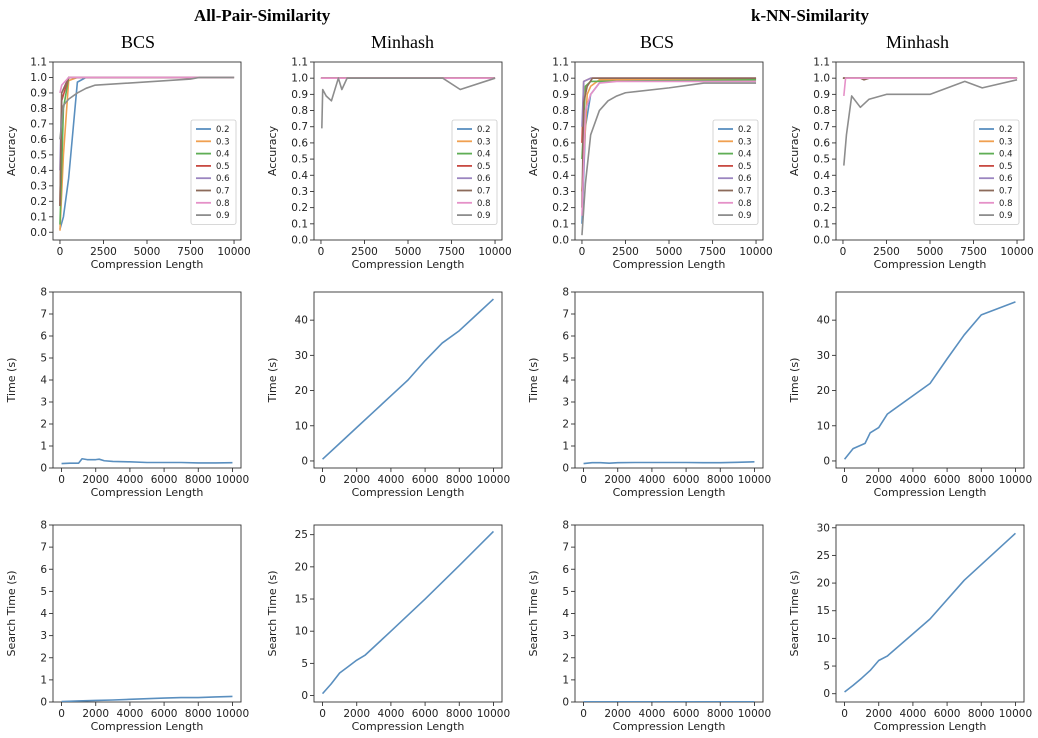 The height and width of the screenshot is (738, 1038). I want to click on y-tick-label: 1.0, so click(821, 79).